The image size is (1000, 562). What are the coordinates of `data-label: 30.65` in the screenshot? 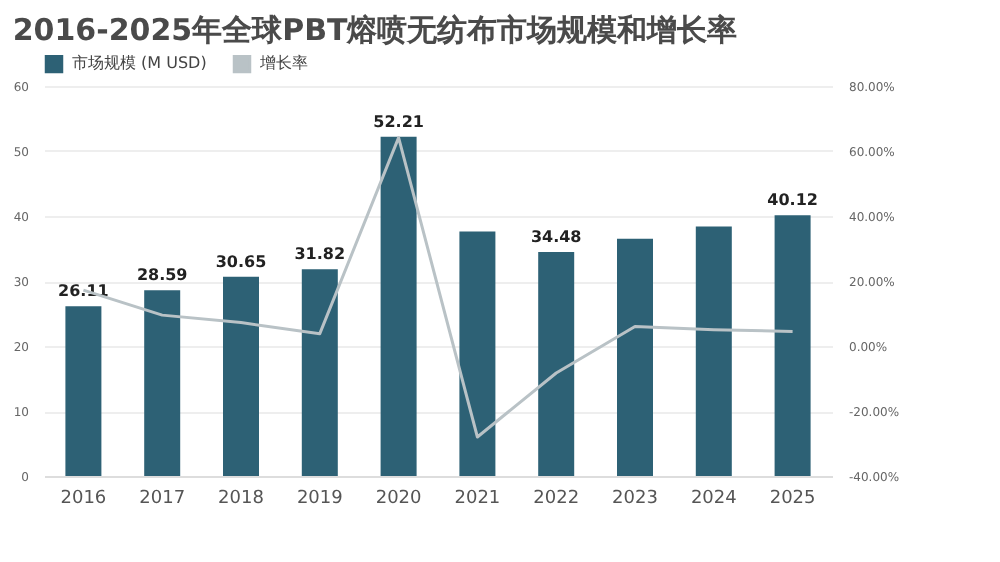 It's located at (241, 261).